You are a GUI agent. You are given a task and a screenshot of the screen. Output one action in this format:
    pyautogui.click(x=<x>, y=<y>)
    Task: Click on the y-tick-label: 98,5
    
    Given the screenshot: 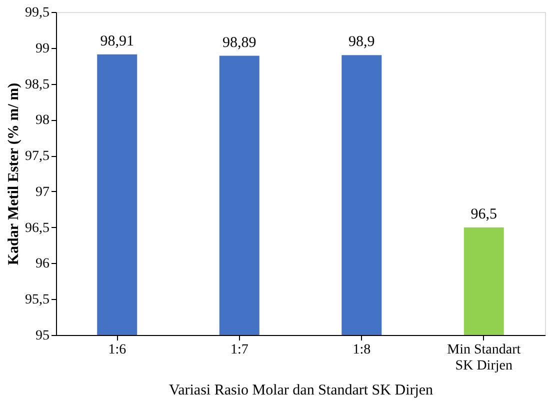 What is the action you would take?
    pyautogui.click(x=37, y=84)
    